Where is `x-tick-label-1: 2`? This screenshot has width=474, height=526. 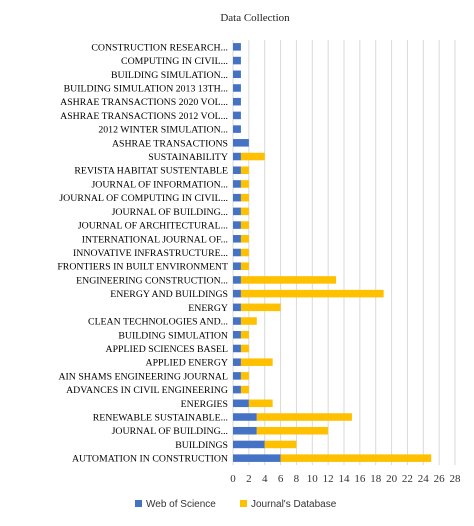
x-tick-label-1: 2 is located at coordinates (249, 479).